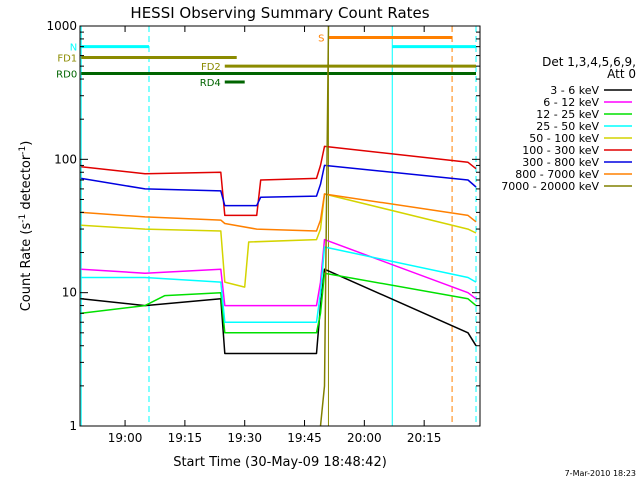 The height and width of the screenshot is (480, 640). Describe the element at coordinates (73, 426) in the screenshot. I see `y-tick-label-0: 1` at that location.